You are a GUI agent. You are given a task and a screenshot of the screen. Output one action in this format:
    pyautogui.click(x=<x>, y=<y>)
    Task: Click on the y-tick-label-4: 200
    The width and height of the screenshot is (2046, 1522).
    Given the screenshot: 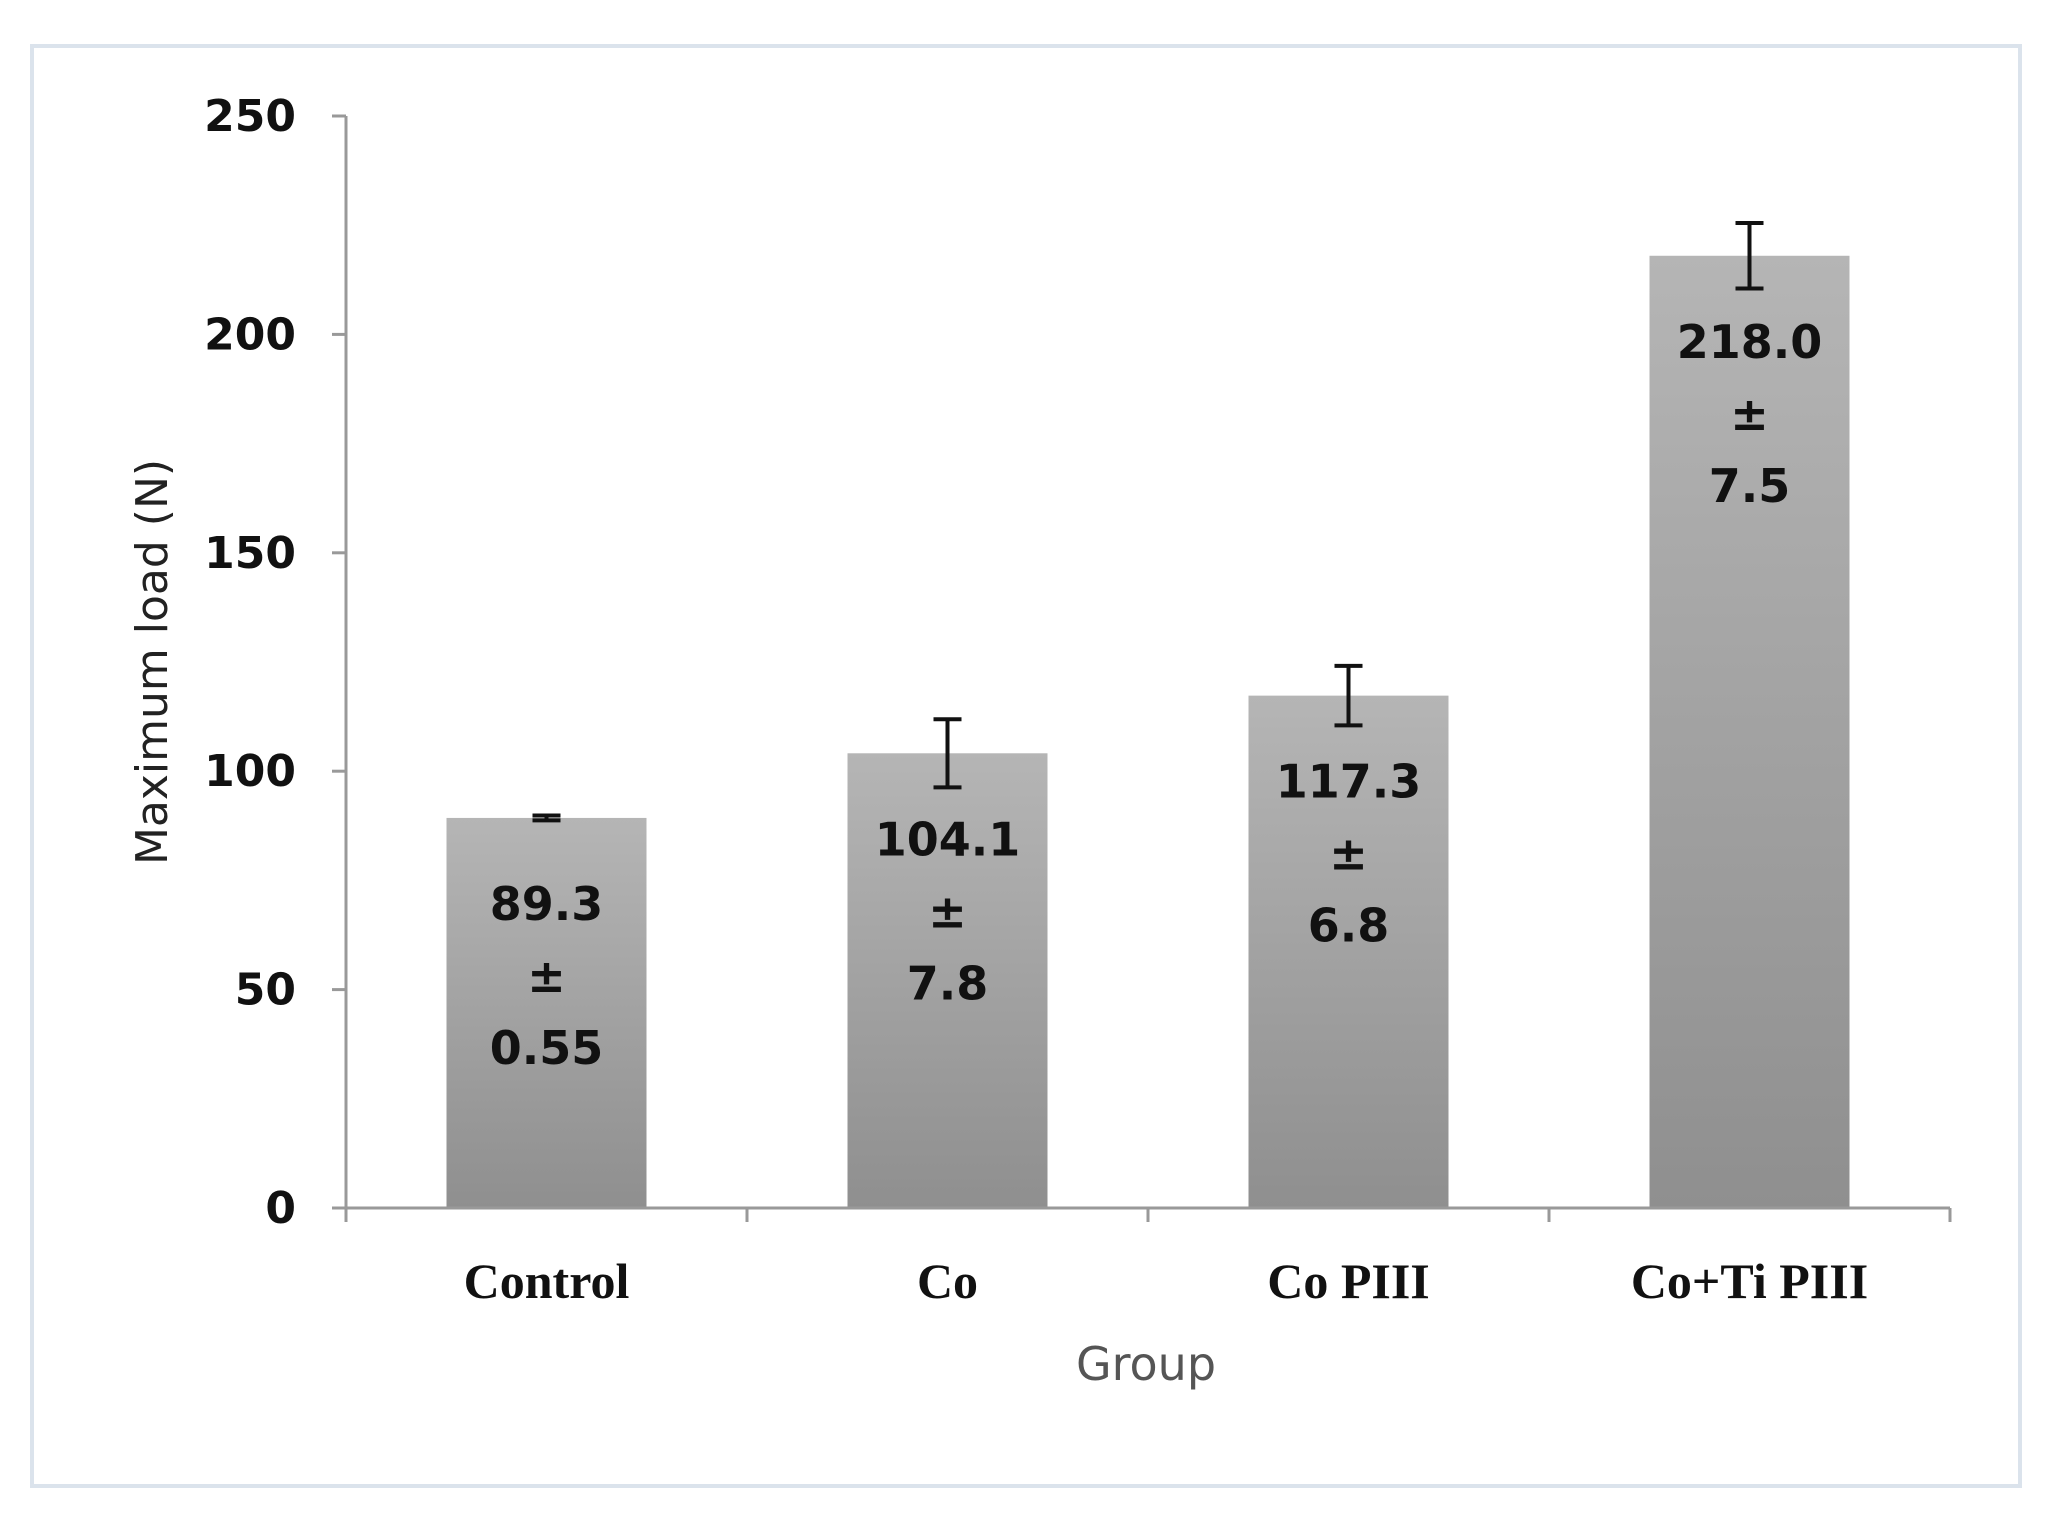 What is the action you would take?
    pyautogui.click(x=250, y=334)
    